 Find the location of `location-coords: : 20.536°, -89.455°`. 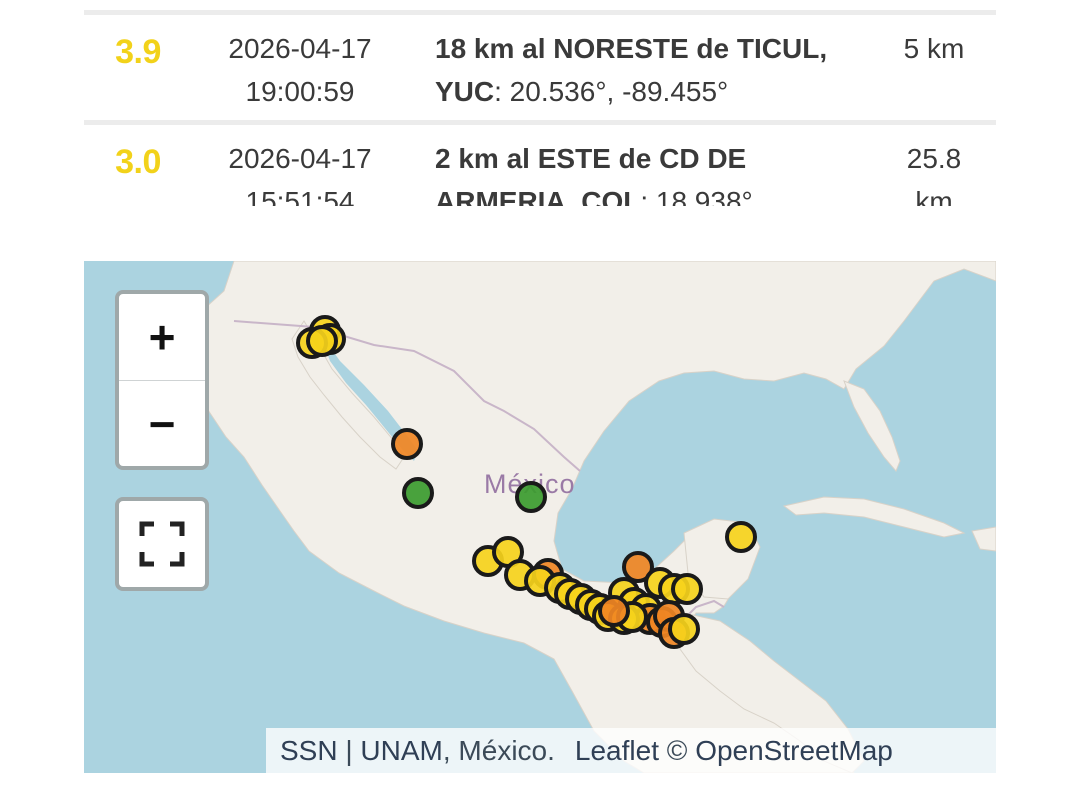

location-coords: : 20.536°, -89.455° is located at coordinates (611, 91).